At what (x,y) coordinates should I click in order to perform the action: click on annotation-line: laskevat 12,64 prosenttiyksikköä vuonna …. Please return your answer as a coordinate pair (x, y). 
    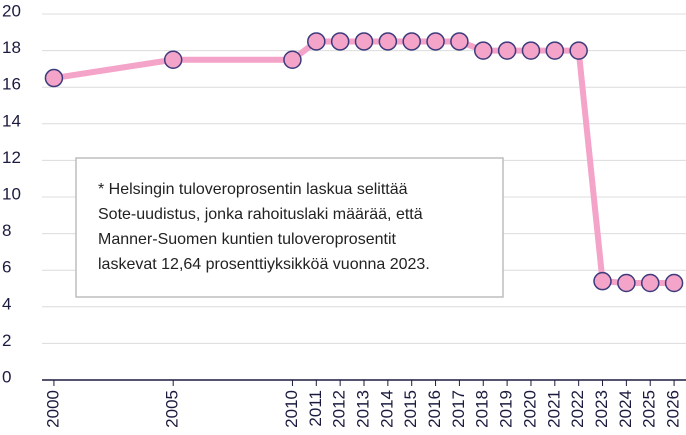
    Looking at the image, I should click on (264, 264).